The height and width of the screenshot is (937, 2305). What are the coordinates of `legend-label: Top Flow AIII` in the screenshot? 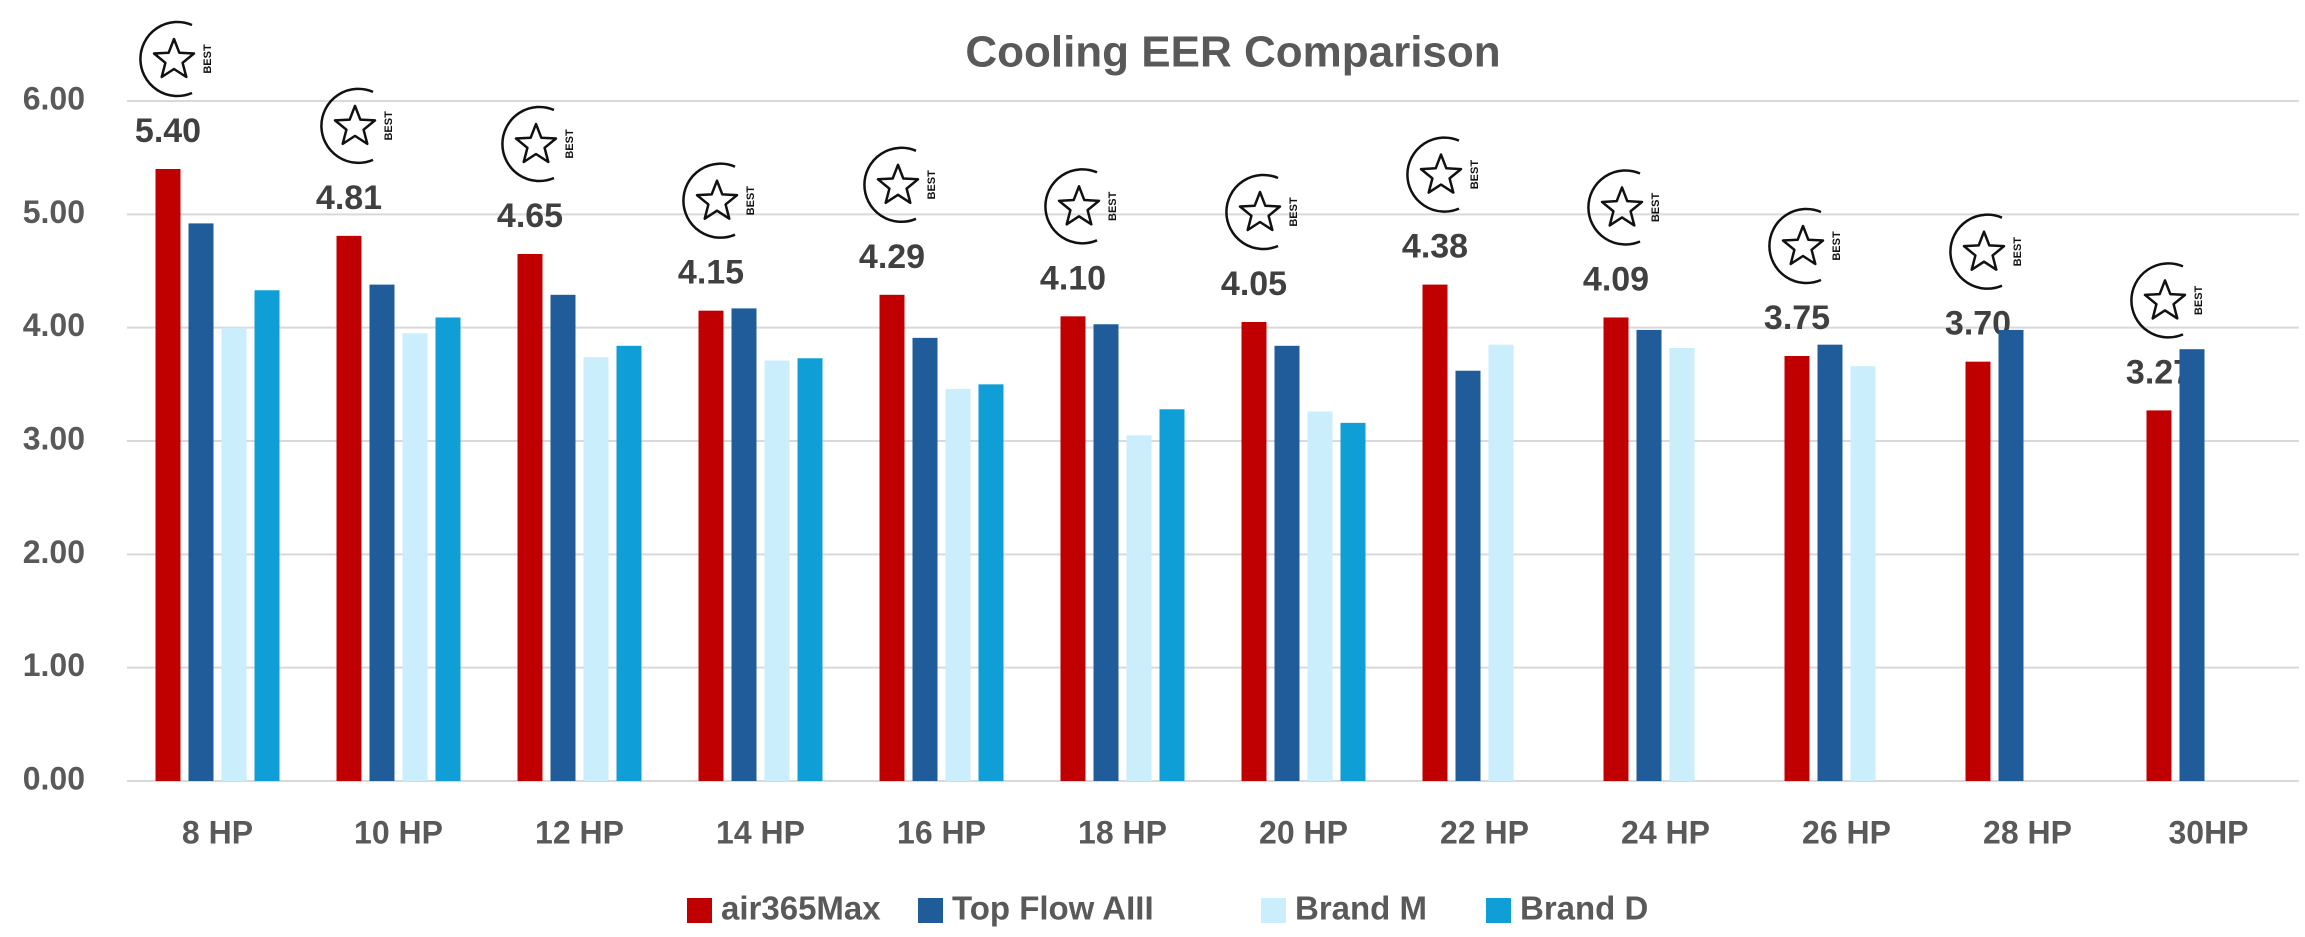 It's located at (1053, 908).